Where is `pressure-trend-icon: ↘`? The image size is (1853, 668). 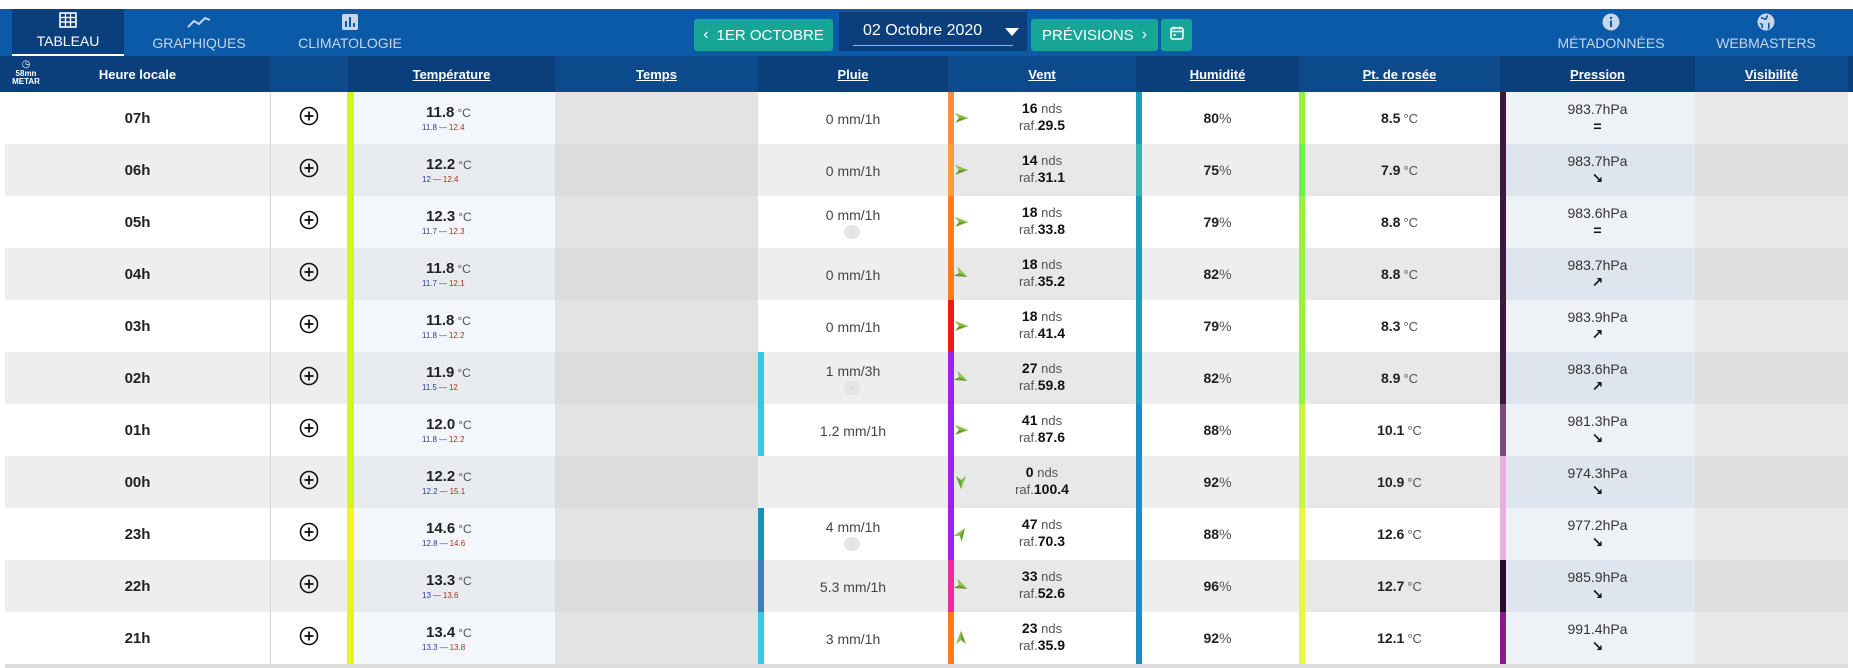 pressure-trend-icon: ↘ is located at coordinates (1597, 490).